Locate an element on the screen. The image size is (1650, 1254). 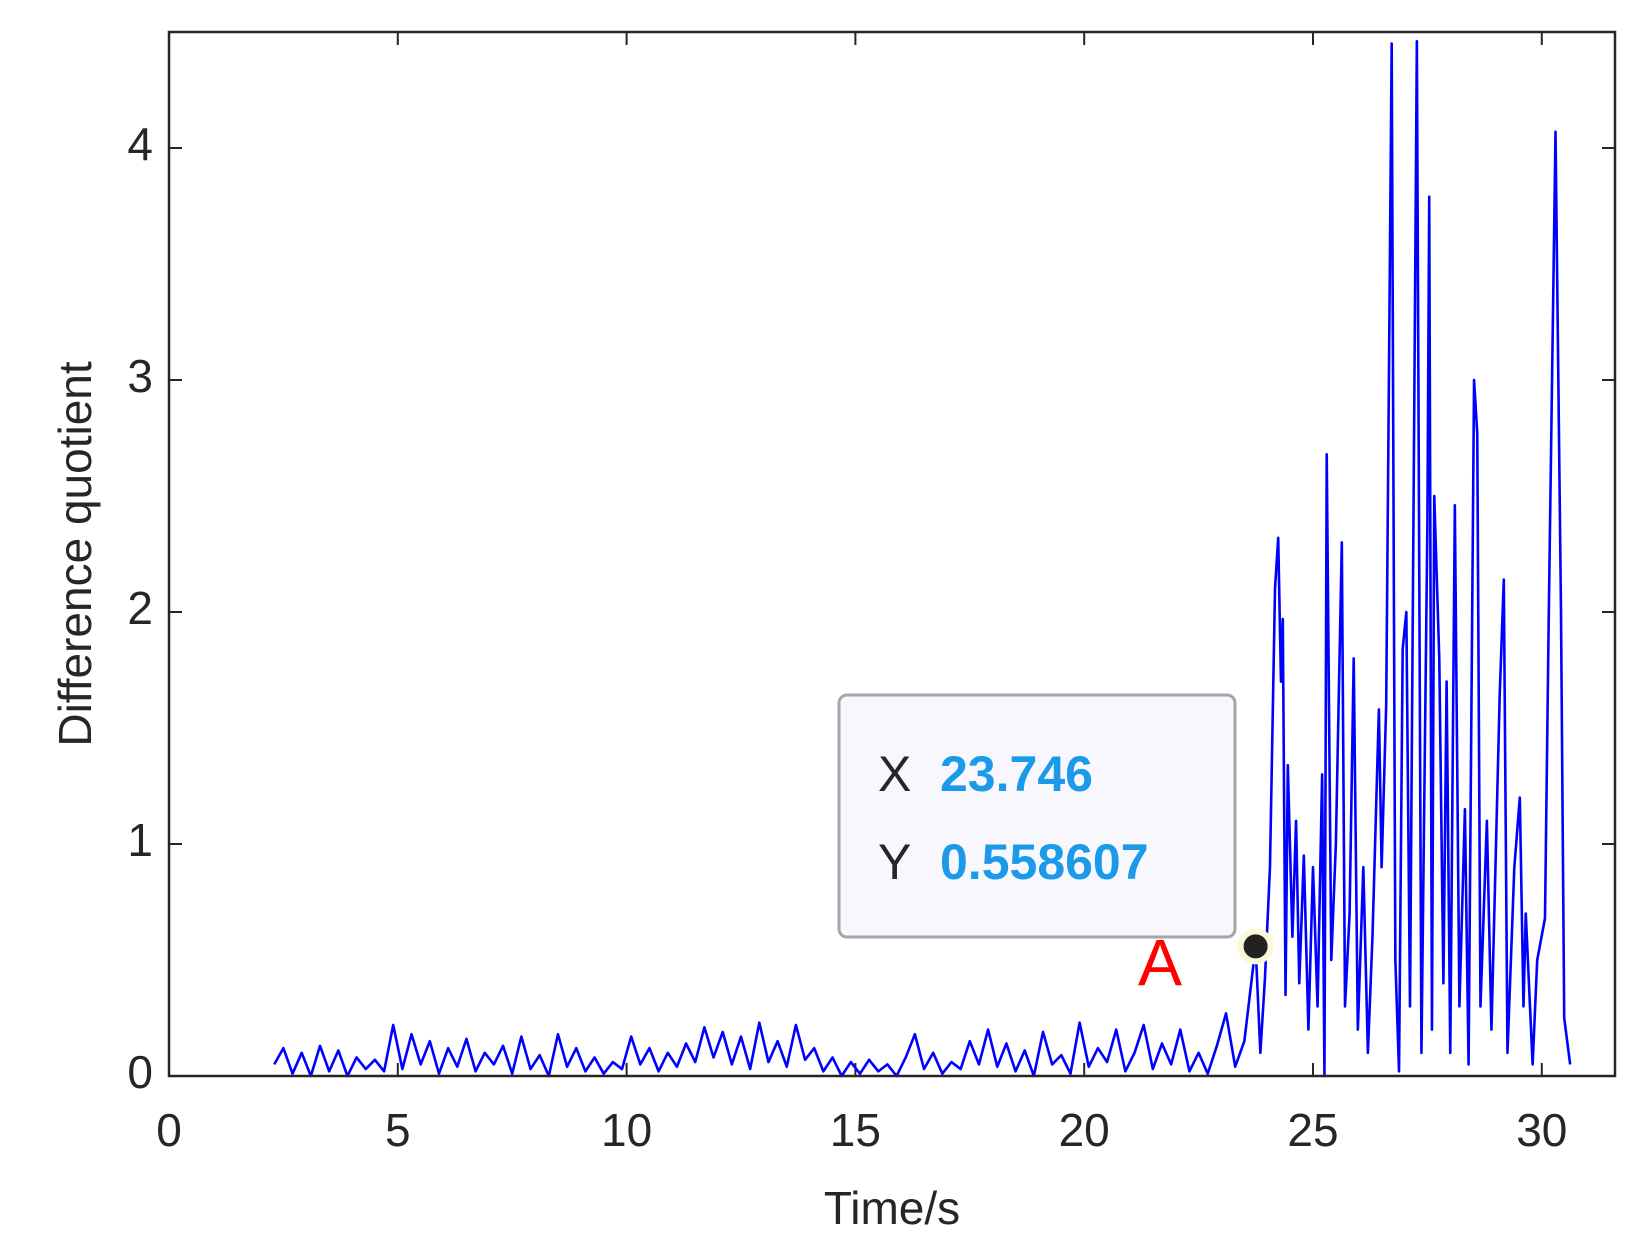
x-tick-label: 20 is located at coordinates (1084, 1130).